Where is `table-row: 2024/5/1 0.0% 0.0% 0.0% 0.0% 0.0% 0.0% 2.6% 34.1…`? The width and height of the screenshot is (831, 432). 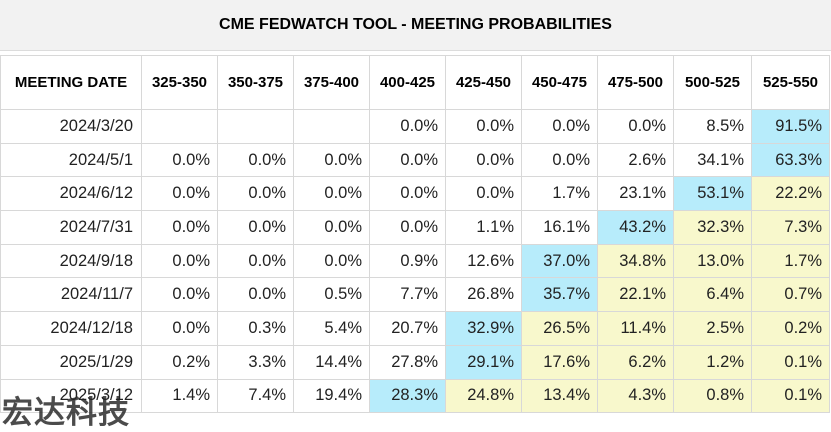
table-row: 2024/5/1 0.0% 0.0% 0.0% 0.0% 0.0% 0.0% 2.6% 34.1… is located at coordinates (415, 160).